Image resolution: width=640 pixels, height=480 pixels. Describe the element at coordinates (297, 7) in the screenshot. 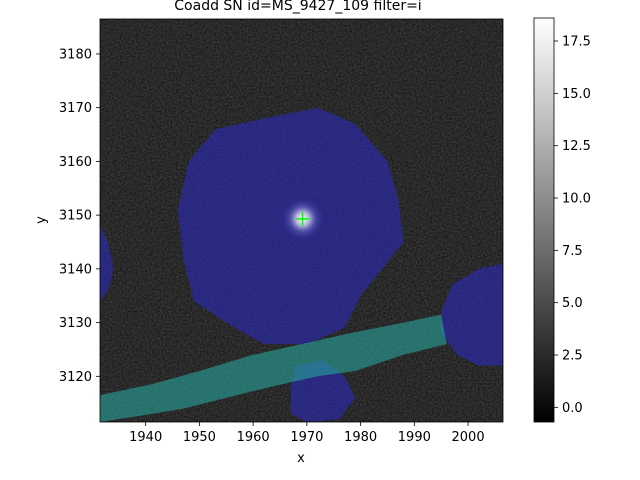

I see `chart-title: Coadd SN id=MS_9427_109 filter=i` at that location.